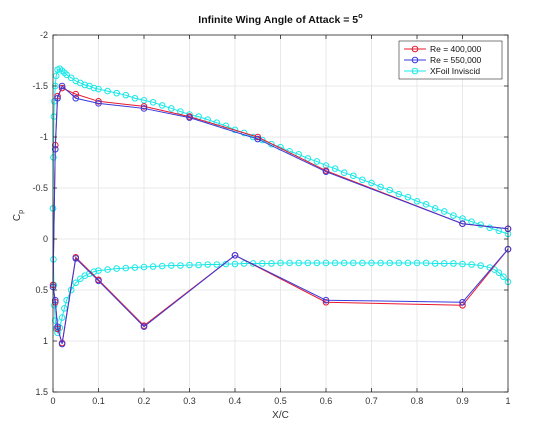  Describe the element at coordinates (52, 401) in the screenshot. I see `x-tick-label: 0` at that location.